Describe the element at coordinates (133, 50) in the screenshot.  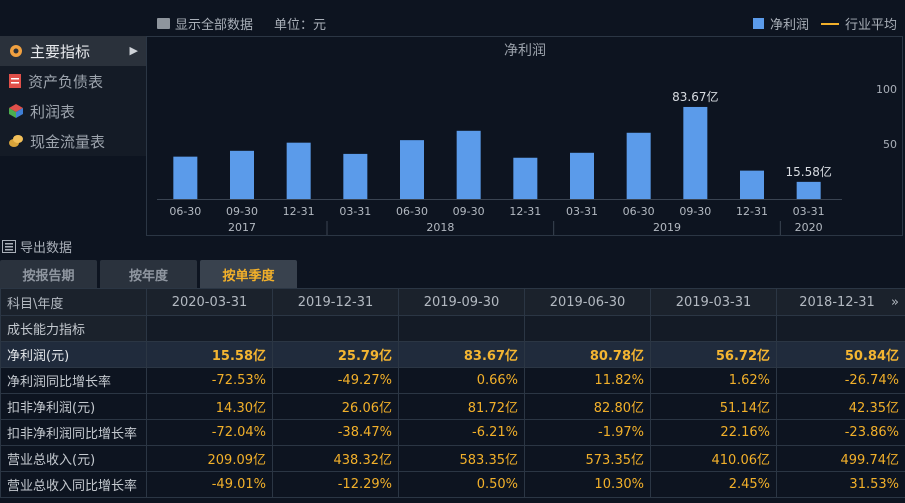
I see `caret-right-icon: ▶` at that location.